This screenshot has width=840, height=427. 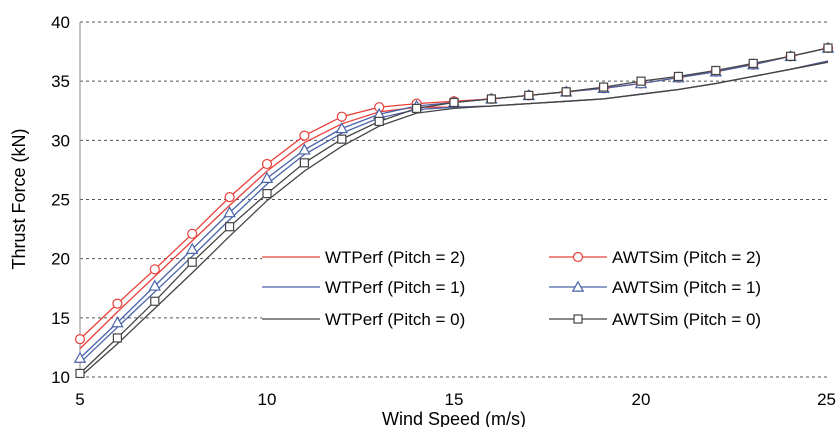 What do you see at coordinates (60, 140) in the screenshot?
I see `y-tick-label-30: 30` at bounding box center [60, 140].